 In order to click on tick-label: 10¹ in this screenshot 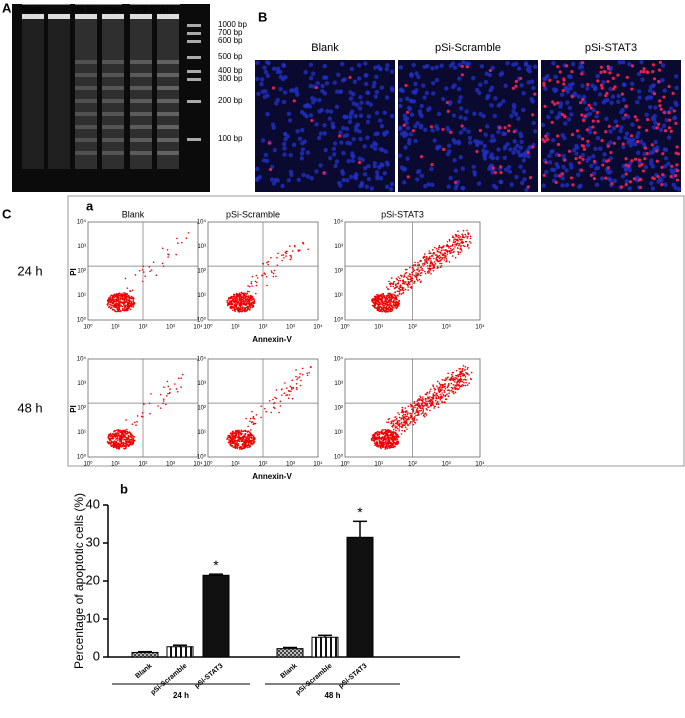, I will do `click(378, 328)`.